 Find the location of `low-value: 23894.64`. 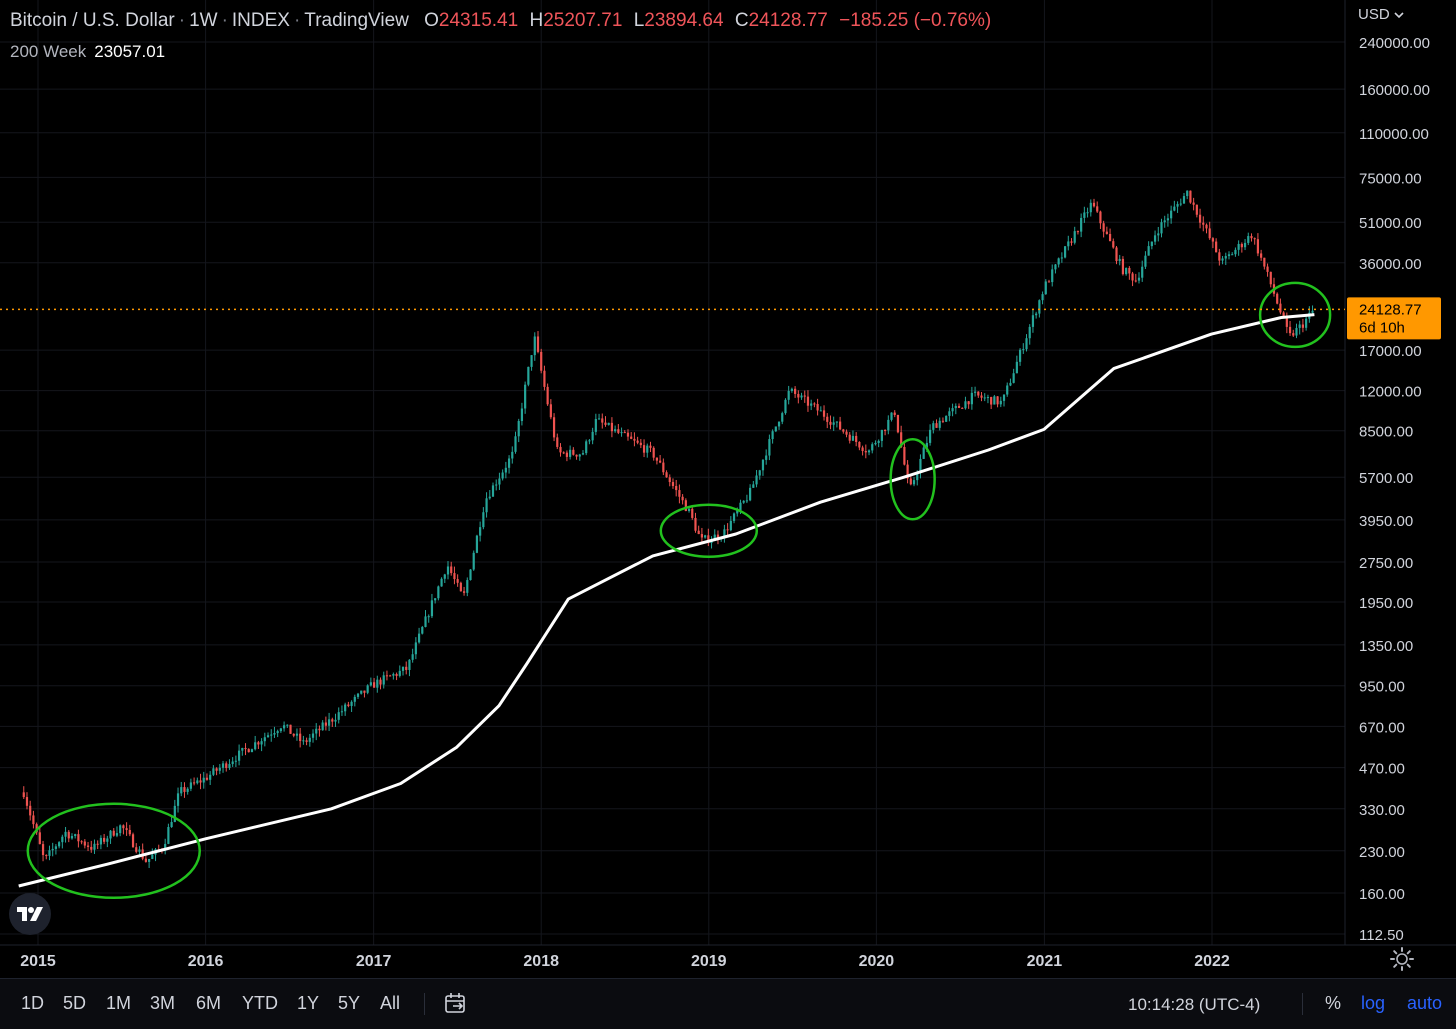

low-value: 23894.64 is located at coordinates (684, 20).